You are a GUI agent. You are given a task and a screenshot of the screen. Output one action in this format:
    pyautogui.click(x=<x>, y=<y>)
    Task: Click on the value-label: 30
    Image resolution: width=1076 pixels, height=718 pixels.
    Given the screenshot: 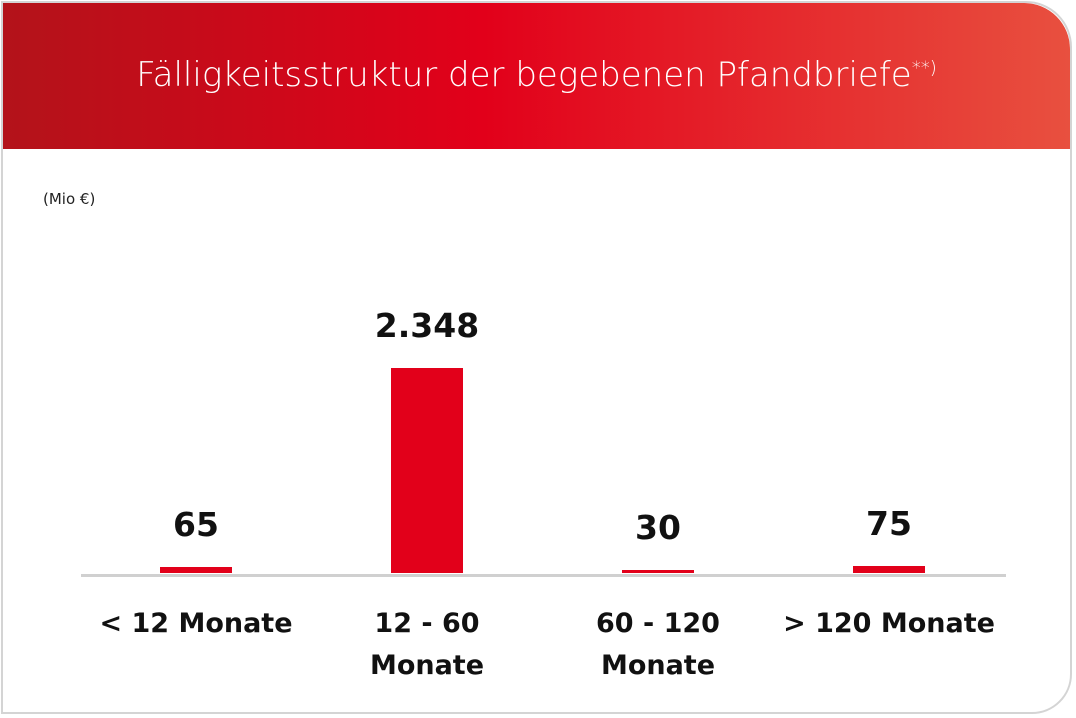 What is the action you would take?
    pyautogui.click(x=658, y=528)
    